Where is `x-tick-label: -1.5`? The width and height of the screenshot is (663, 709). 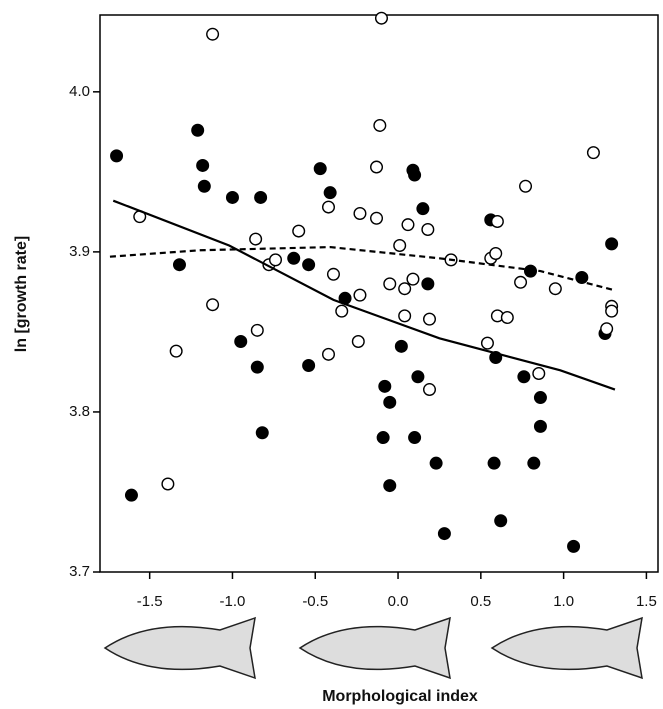 x-tick-label: -1.5 is located at coordinates (150, 601).